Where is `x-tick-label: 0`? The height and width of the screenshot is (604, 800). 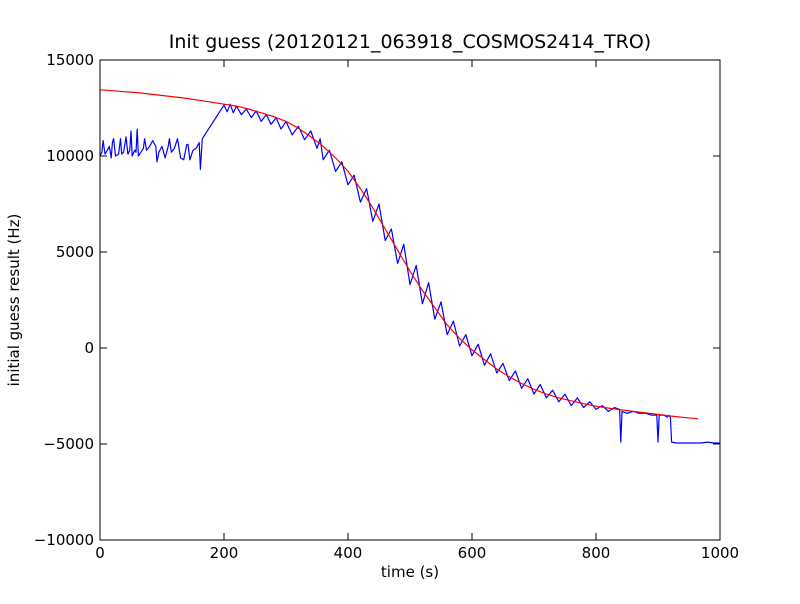
x-tick-label: 0 is located at coordinates (100, 553).